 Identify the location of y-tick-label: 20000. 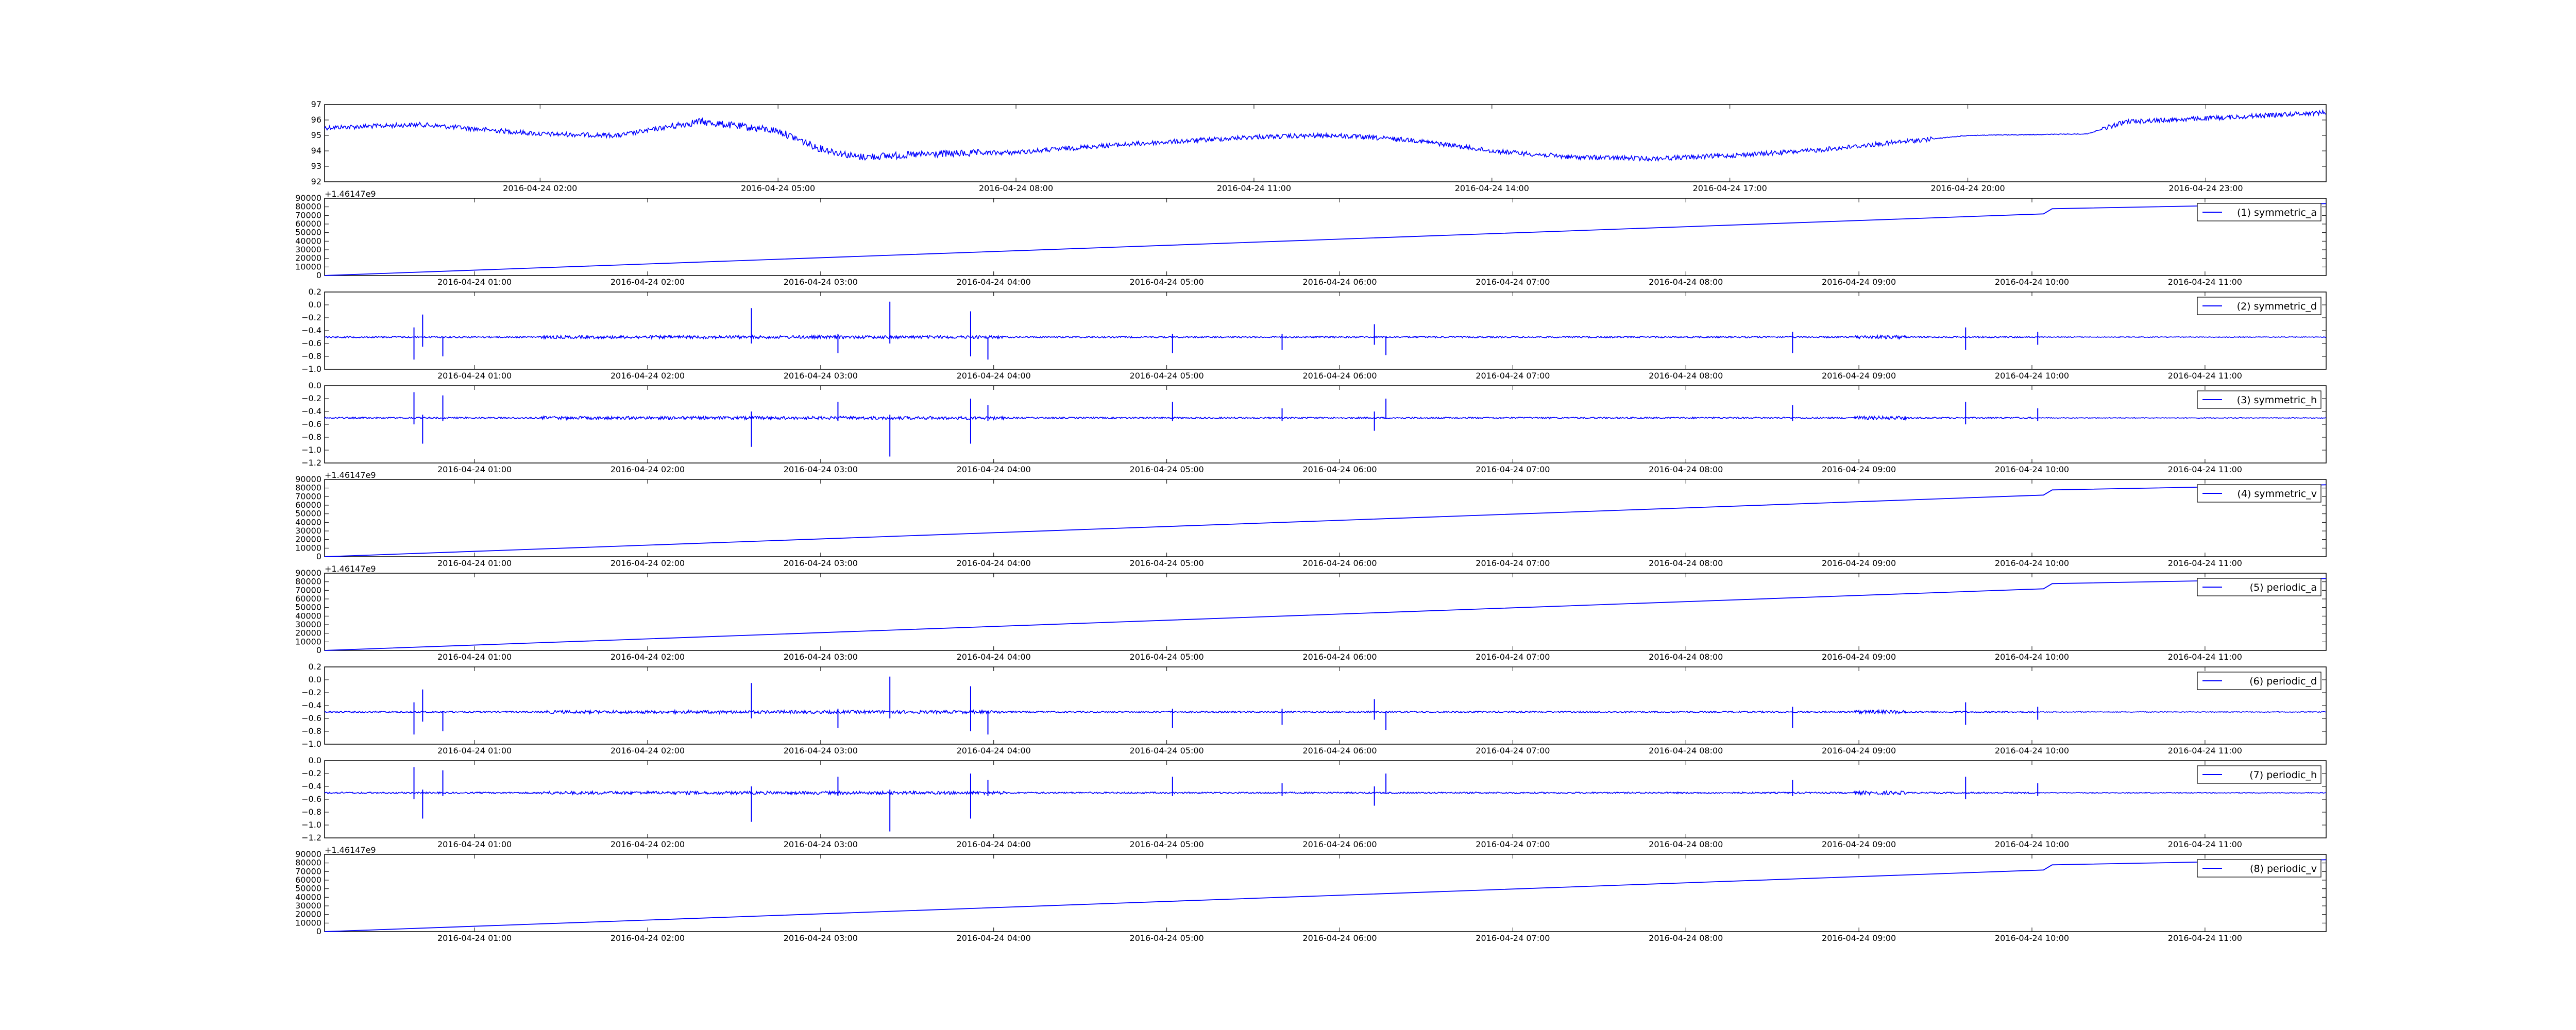
(308, 914).